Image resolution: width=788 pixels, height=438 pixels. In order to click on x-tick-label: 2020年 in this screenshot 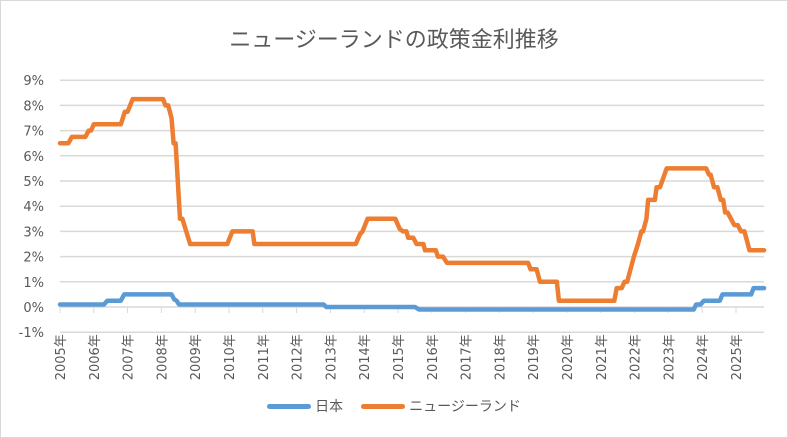, I will do `click(568, 357)`.